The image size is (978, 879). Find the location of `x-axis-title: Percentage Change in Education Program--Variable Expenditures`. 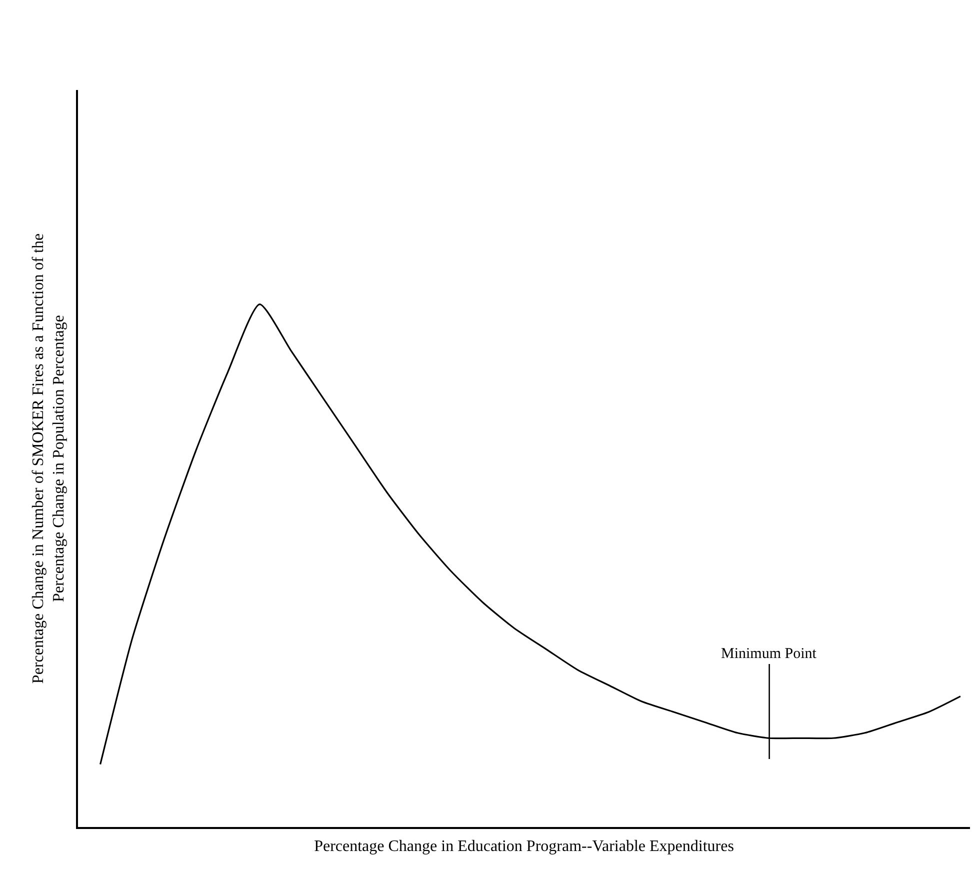

x-axis-title: Percentage Change in Education Program--Variable Expenditures is located at coordinates (524, 846).